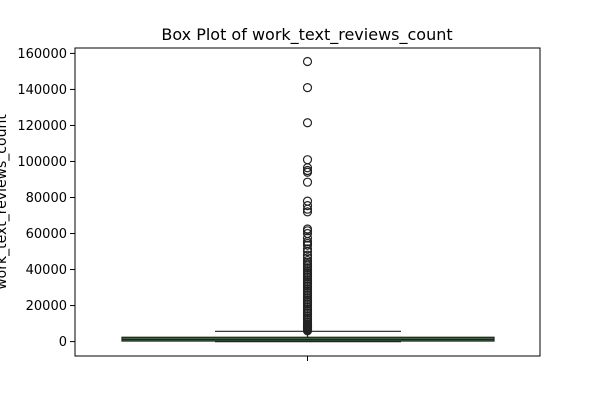 The height and width of the screenshot is (400, 600). What do you see at coordinates (42, 126) in the screenshot?
I see `y-tick-label: 120000` at bounding box center [42, 126].